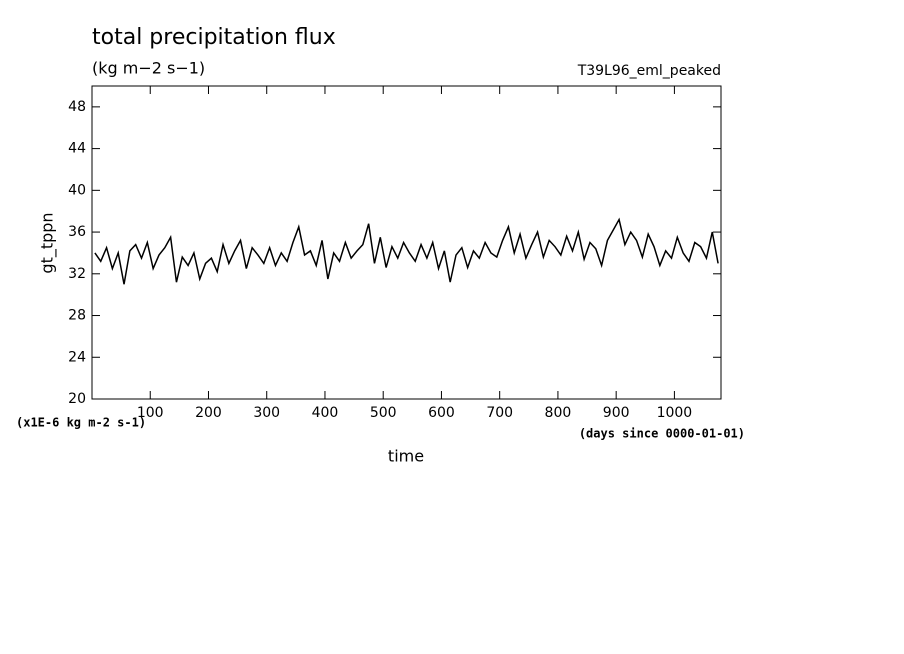 The height and width of the screenshot is (654, 904). I want to click on x-unit-note: (days since 0000-01-01), so click(662, 434).